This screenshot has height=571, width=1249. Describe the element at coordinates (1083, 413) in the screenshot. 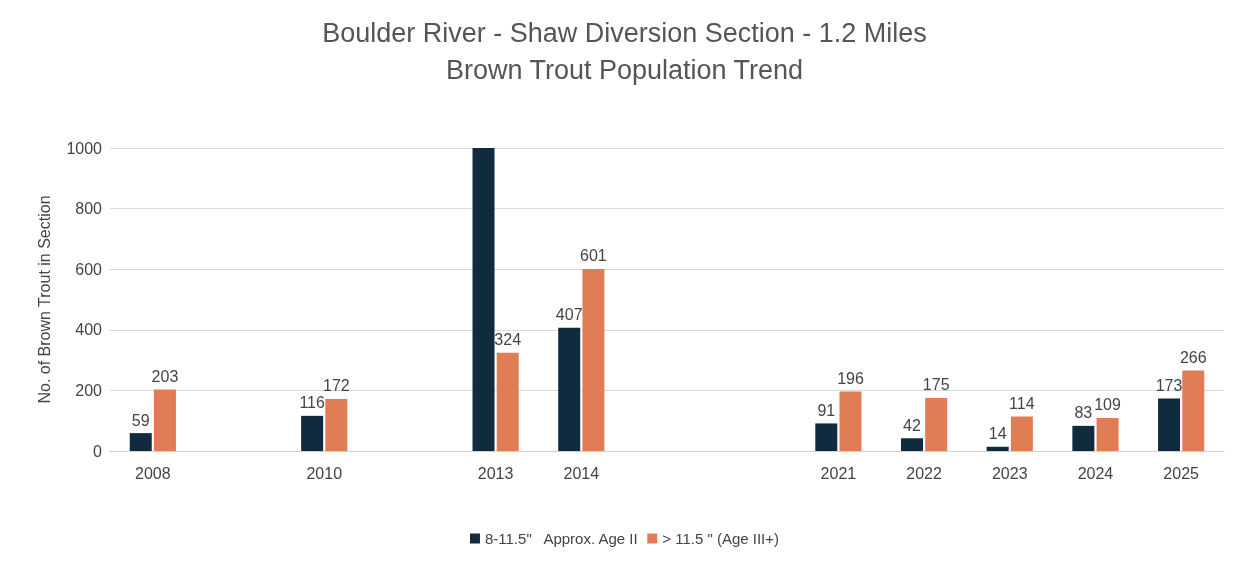

I see `data-label: 83` at that location.